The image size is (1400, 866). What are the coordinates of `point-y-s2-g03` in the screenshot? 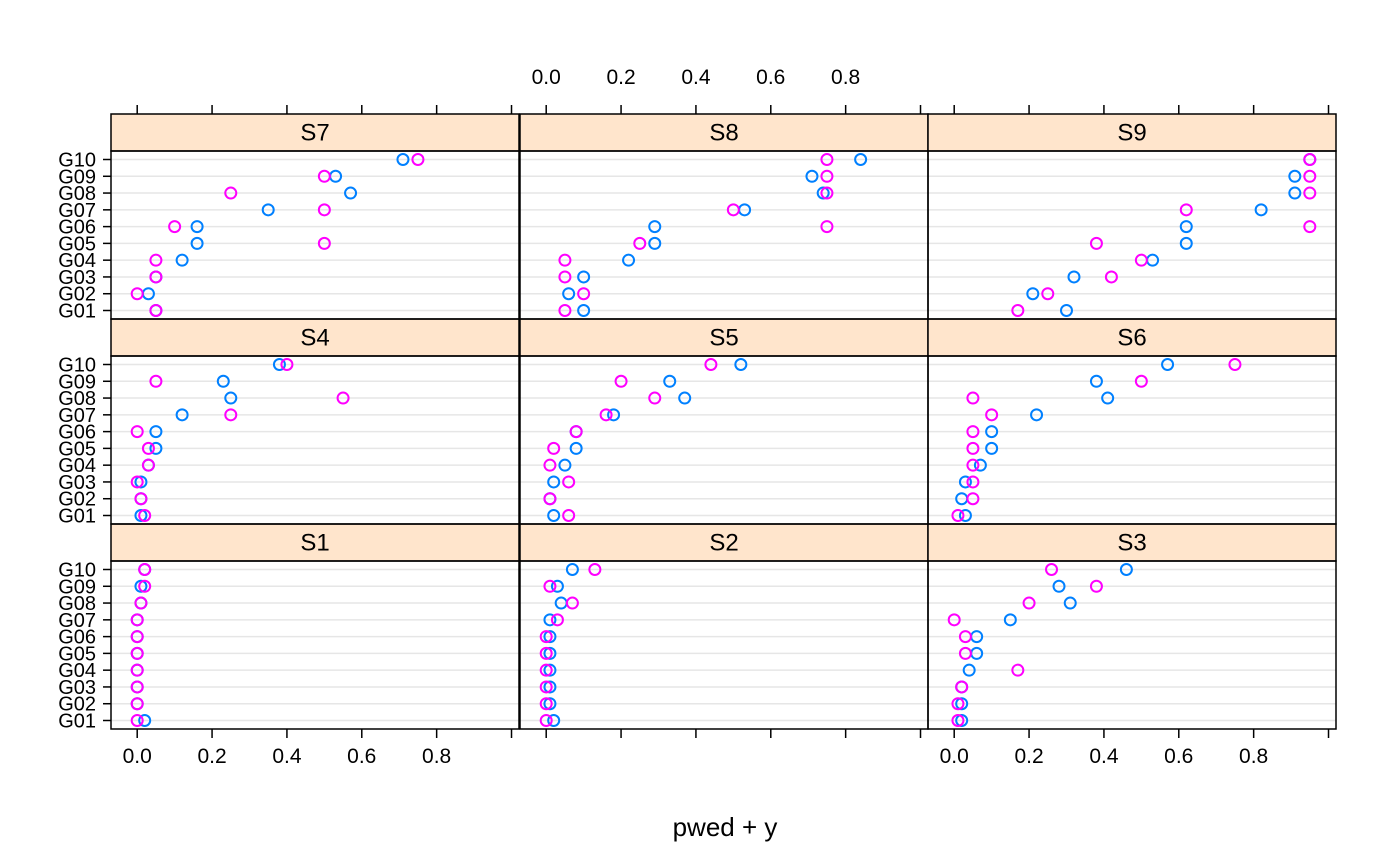 It's located at (546, 687).